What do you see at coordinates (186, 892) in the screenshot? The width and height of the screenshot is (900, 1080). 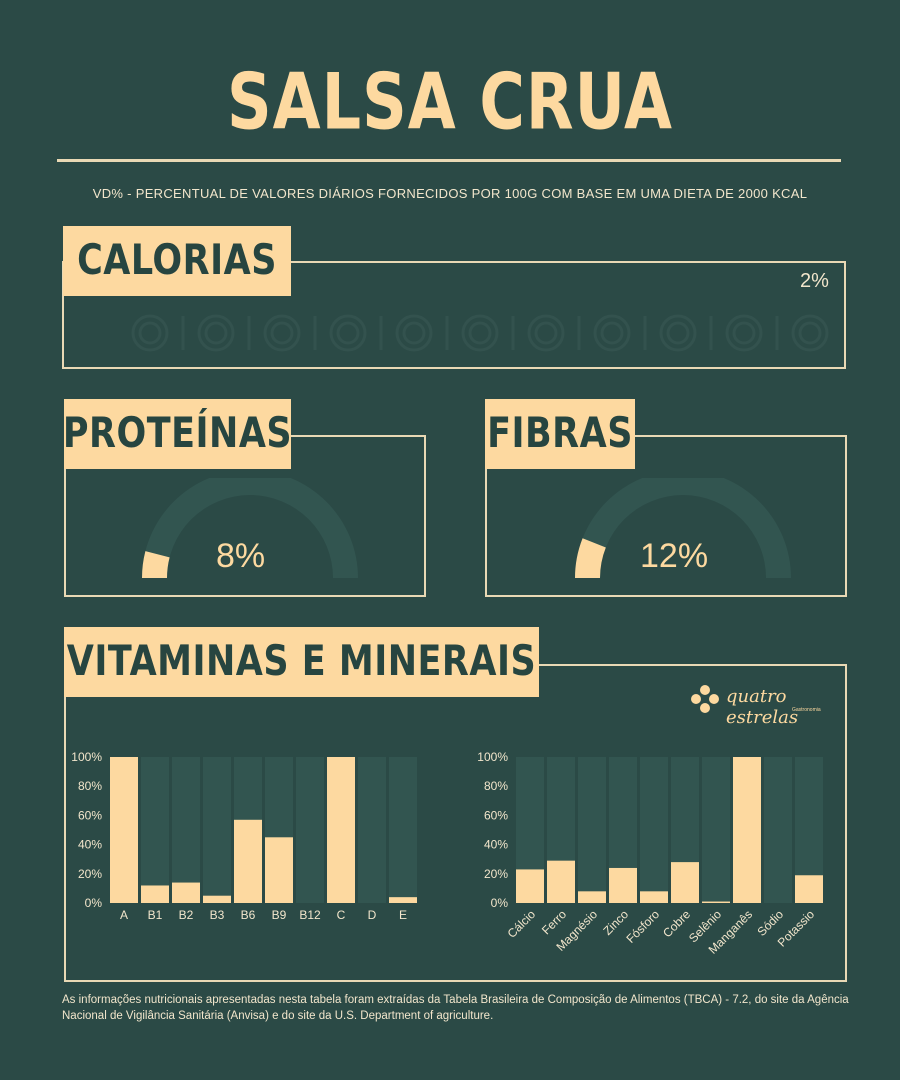 I see `vitaminas-bar-B2` at bounding box center [186, 892].